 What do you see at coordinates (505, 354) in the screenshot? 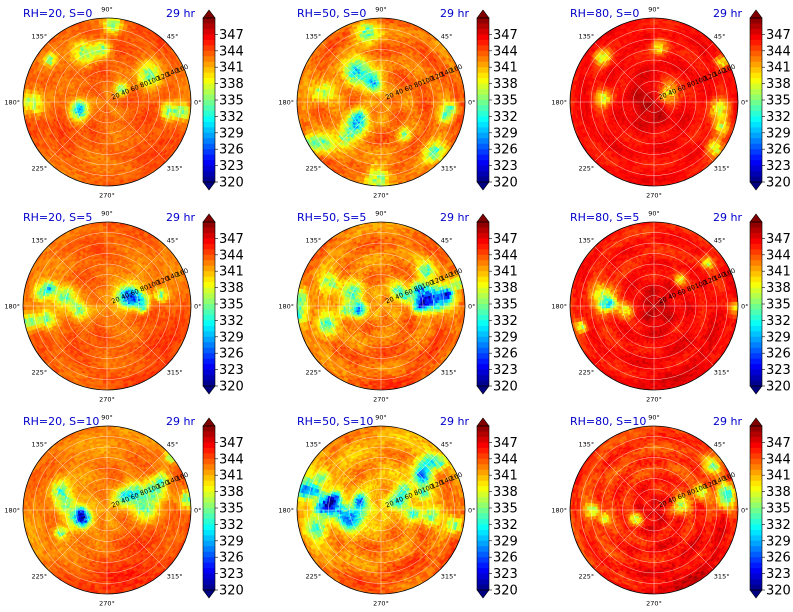
I see `colorbar-tick-label: 326` at bounding box center [505, 354].